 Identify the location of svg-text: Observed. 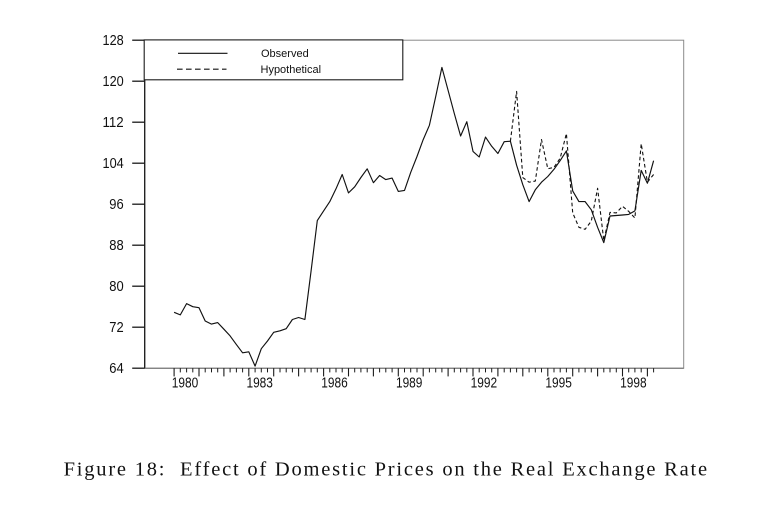
(285, 54).